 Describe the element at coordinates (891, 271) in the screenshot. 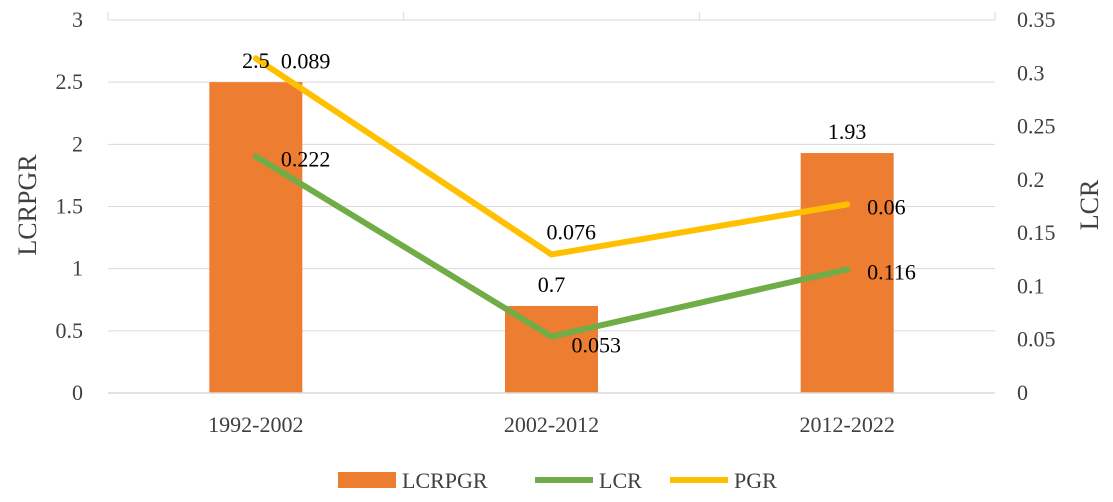

I see `lcr-data-label: 0.116` at that location.